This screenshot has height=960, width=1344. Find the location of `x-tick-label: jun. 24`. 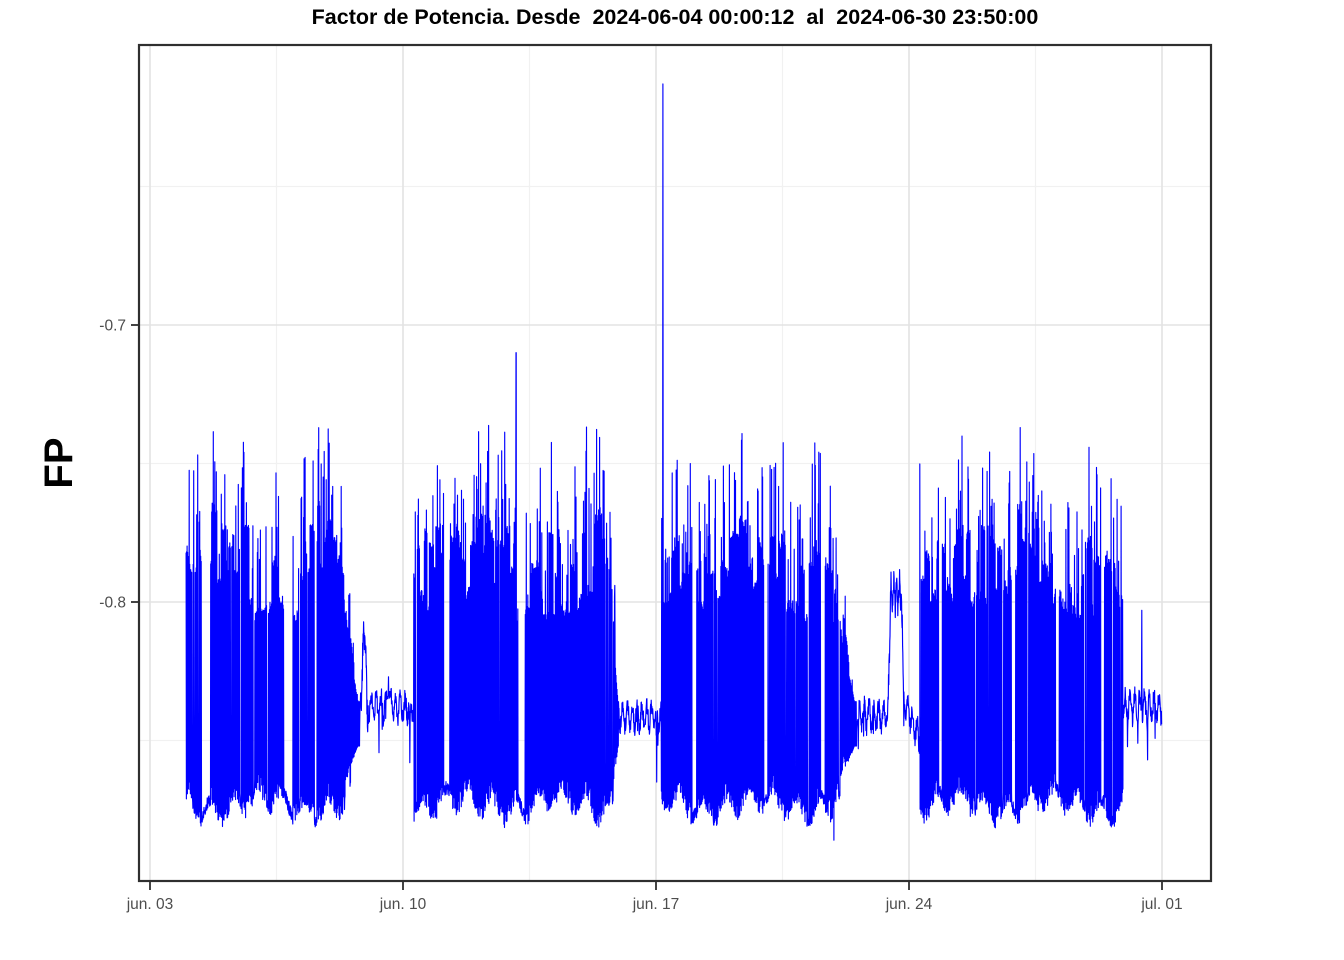

x-tick-label: jun. 24 is located at coordinates (909, 904).